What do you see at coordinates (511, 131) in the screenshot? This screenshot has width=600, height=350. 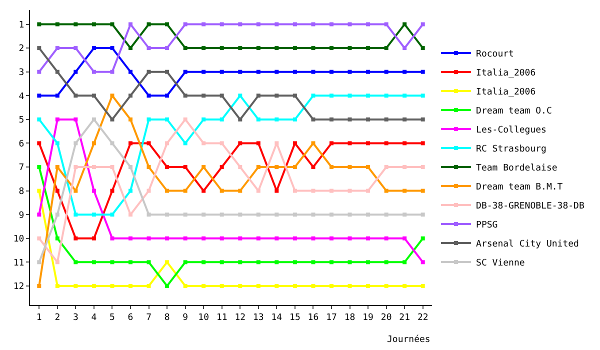 I see `legend-label: Les-Collegues` at bounding box center [511, 131].